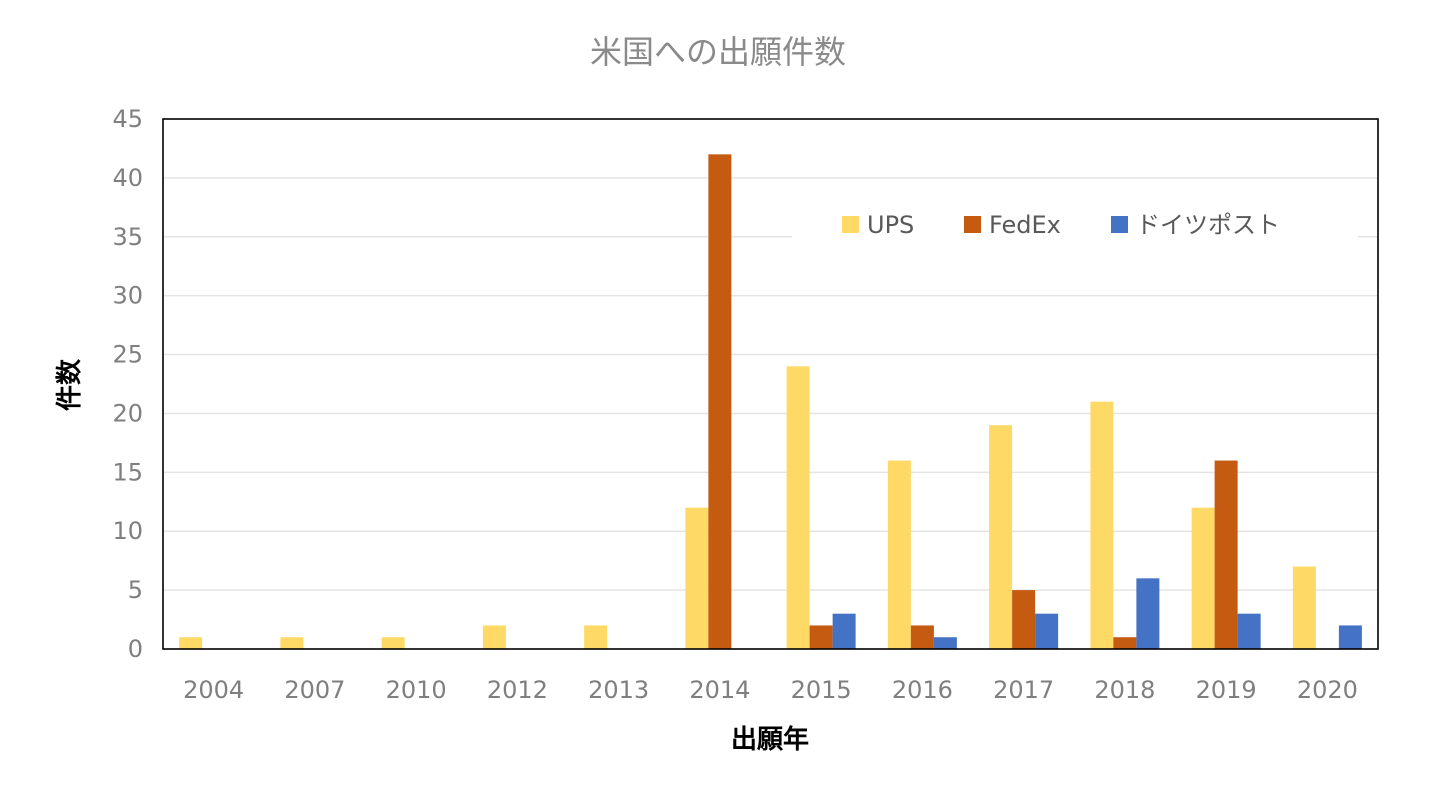 This screenshot has height=806, width=1437. Describe the element at coordinates (127, 119) in the screenshot. I see `y-tick-label: 45` at that location.